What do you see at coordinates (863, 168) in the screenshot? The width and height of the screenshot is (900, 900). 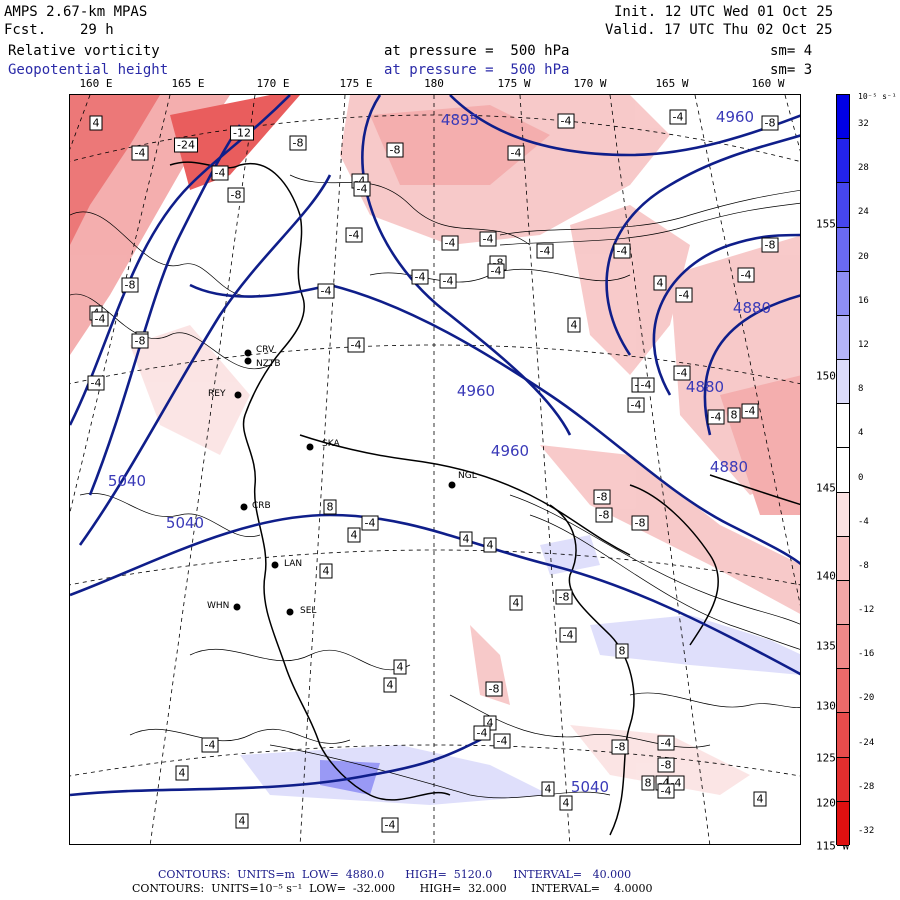 I see `colorbar-tick-label: 28` at bounding box center [863, 168].